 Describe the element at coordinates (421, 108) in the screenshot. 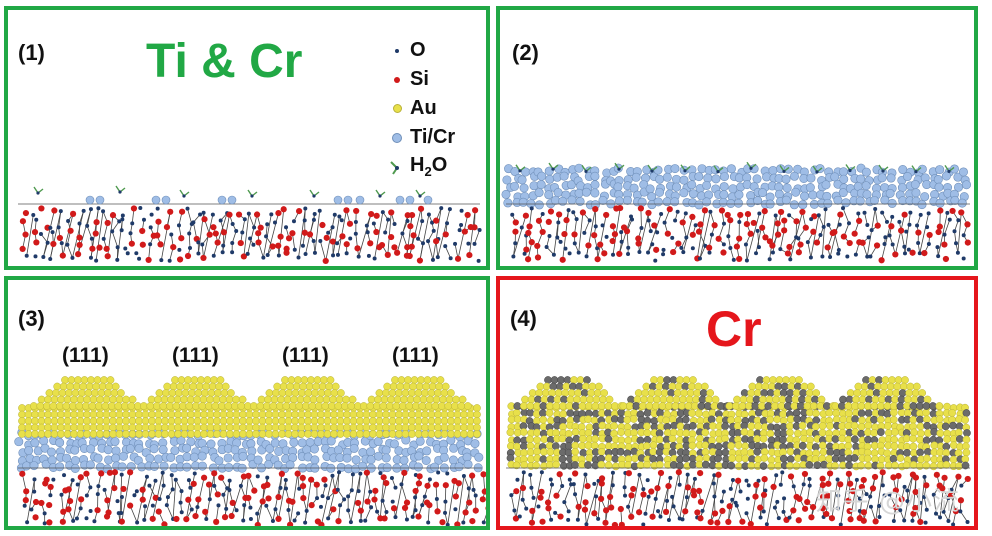

I see `legend-item-au: Au` at that location.